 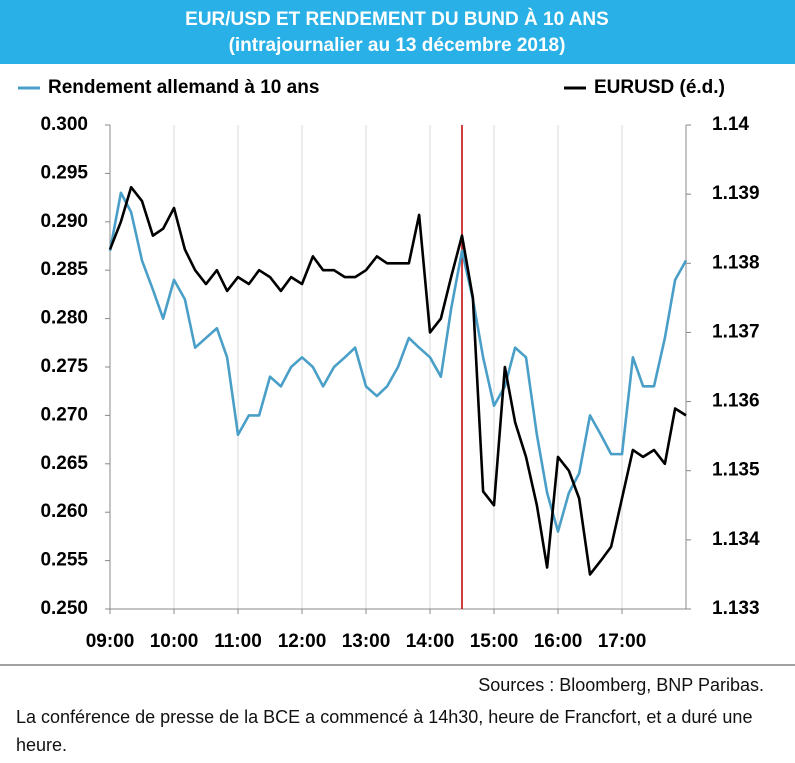 What do you see at coordinates (302, 641) in the screenshot?
I see `x-tick-label: 12:00` at bounding box center [302, 641].